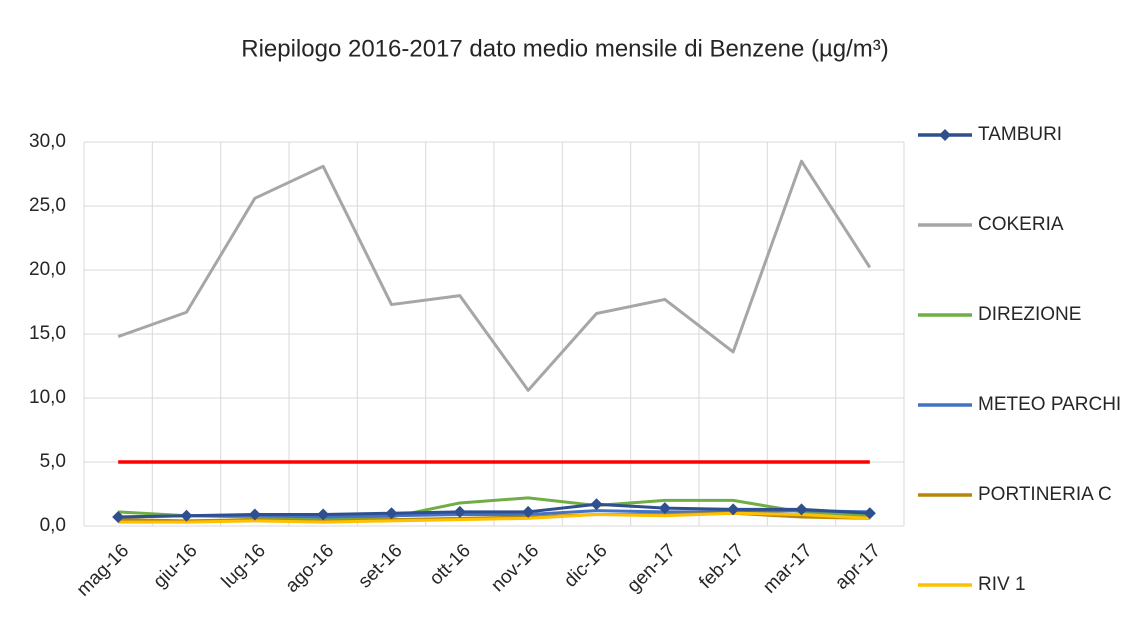  Describe the element at coordinates (103, 570) in the screenshot. I see `x-tick-label: mag-16` at that location.